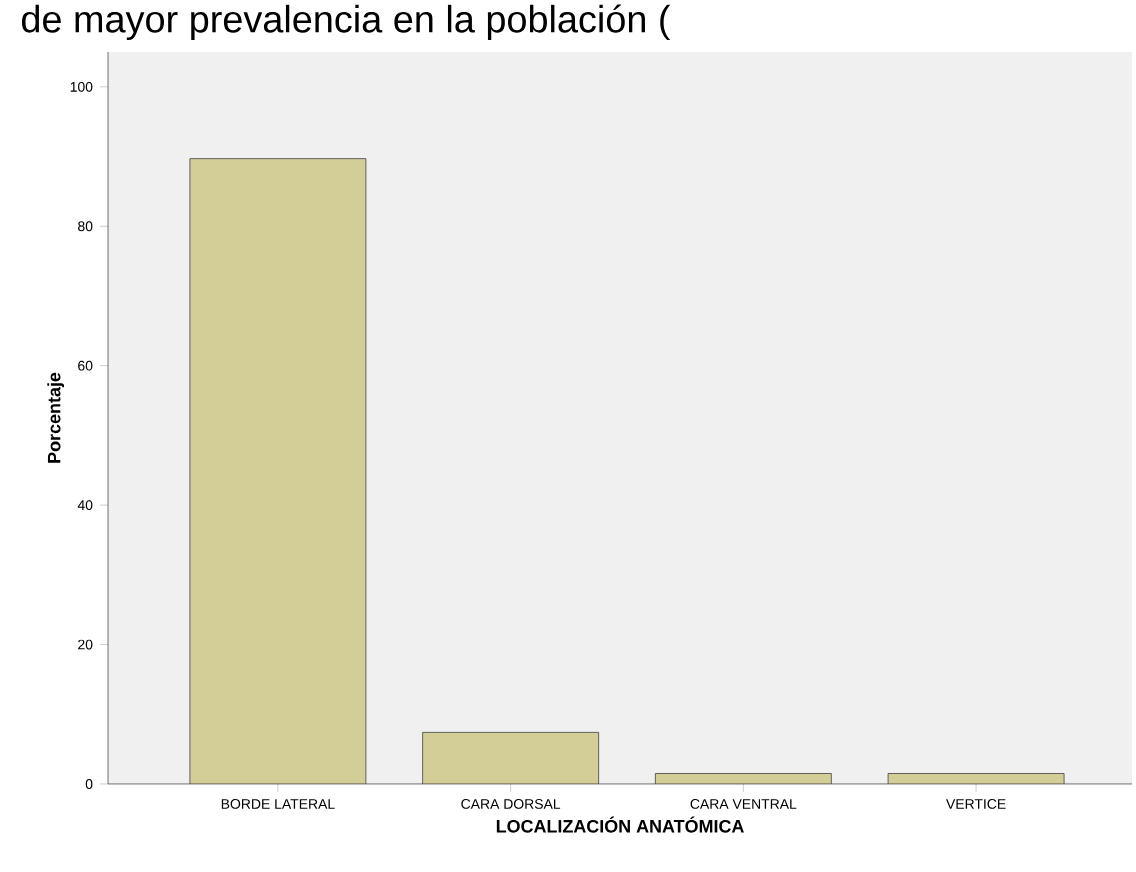  What do you see at coordinates (620, 824) in the screenshot?
I see `x-axis-title: LOCALIZACIÓN ANATÓMICA` at bounding box center [620, 824].